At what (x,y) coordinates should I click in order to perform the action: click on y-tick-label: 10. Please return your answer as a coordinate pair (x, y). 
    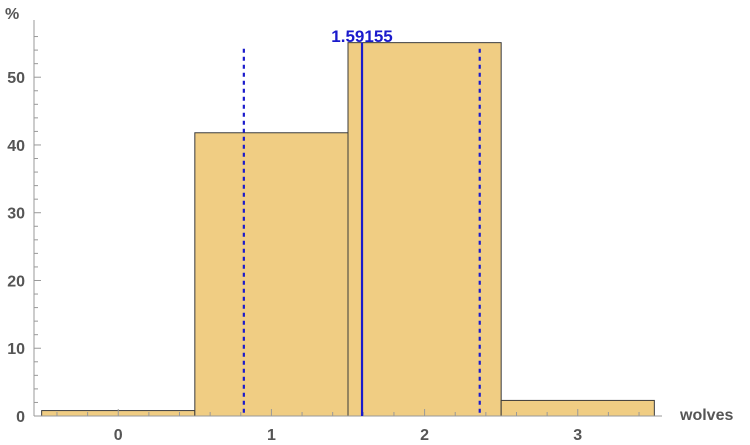
    Looking at the image, I should click on (16, 349).